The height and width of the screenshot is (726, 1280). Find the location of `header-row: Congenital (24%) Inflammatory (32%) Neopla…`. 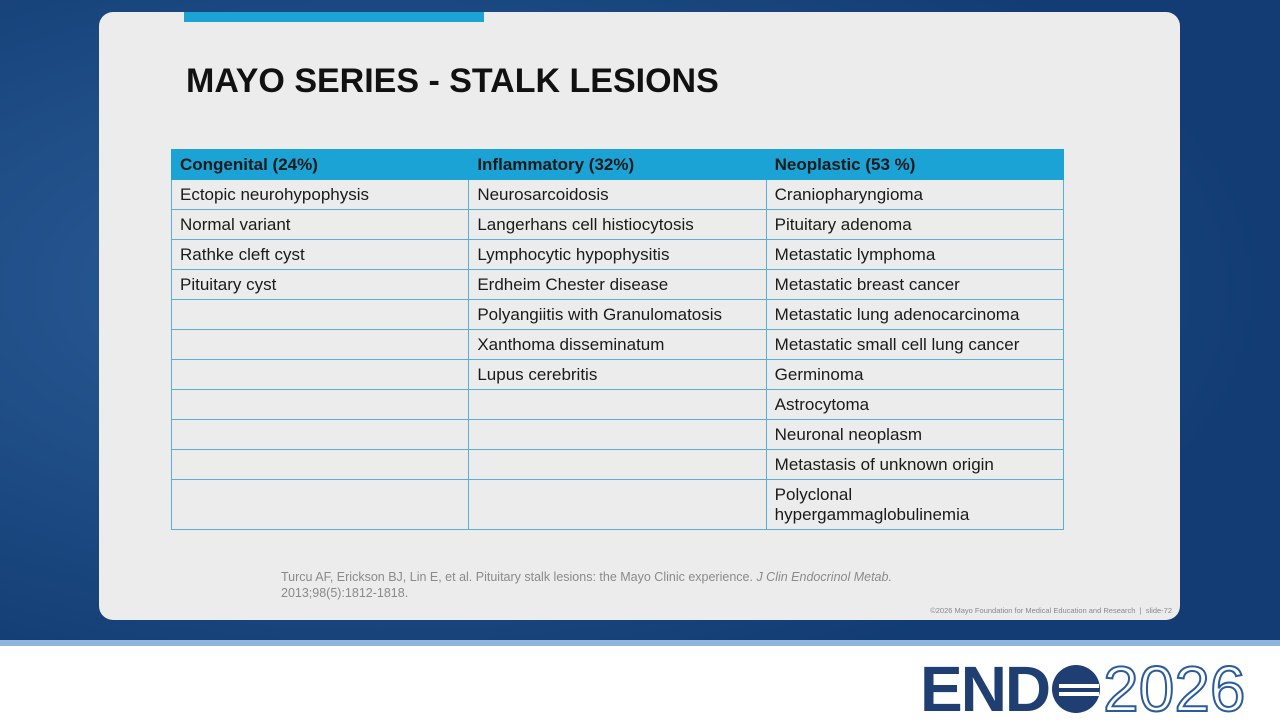

header-row: Congenital (24%) Inflammatory (32%) Neopla… is located at coordinates (617, 164).